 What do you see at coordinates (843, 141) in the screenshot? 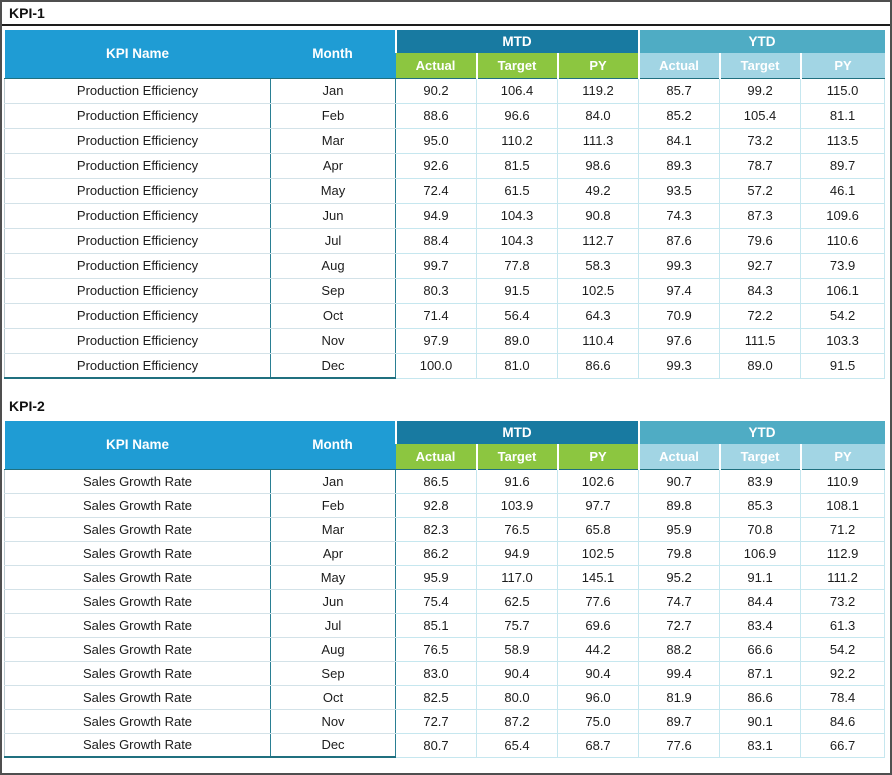
I see `ytd-value-cell: 113.5` at bounding box center [843, 141].